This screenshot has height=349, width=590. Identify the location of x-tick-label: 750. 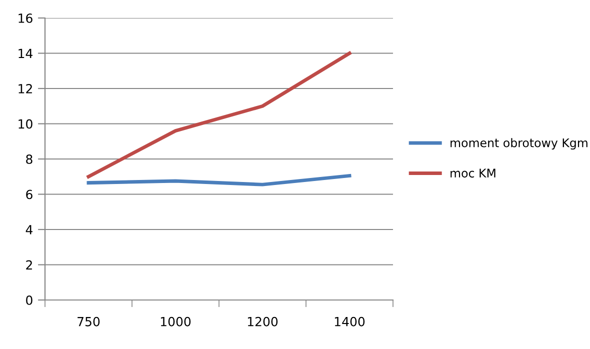
(89, 321).